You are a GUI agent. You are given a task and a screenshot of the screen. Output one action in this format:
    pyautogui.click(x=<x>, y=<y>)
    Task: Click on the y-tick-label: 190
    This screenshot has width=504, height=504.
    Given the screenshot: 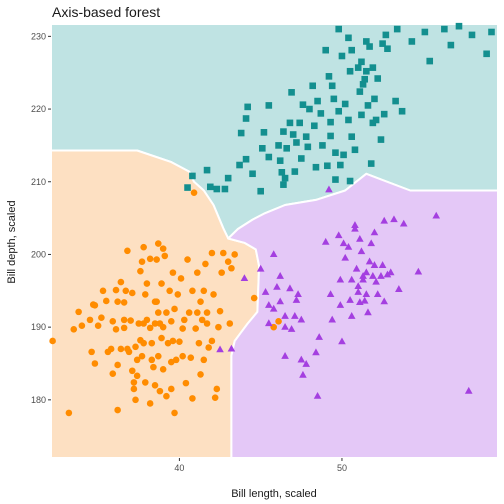 What is the action you would take?
    pyautogui.click(x=38, y=327)
    